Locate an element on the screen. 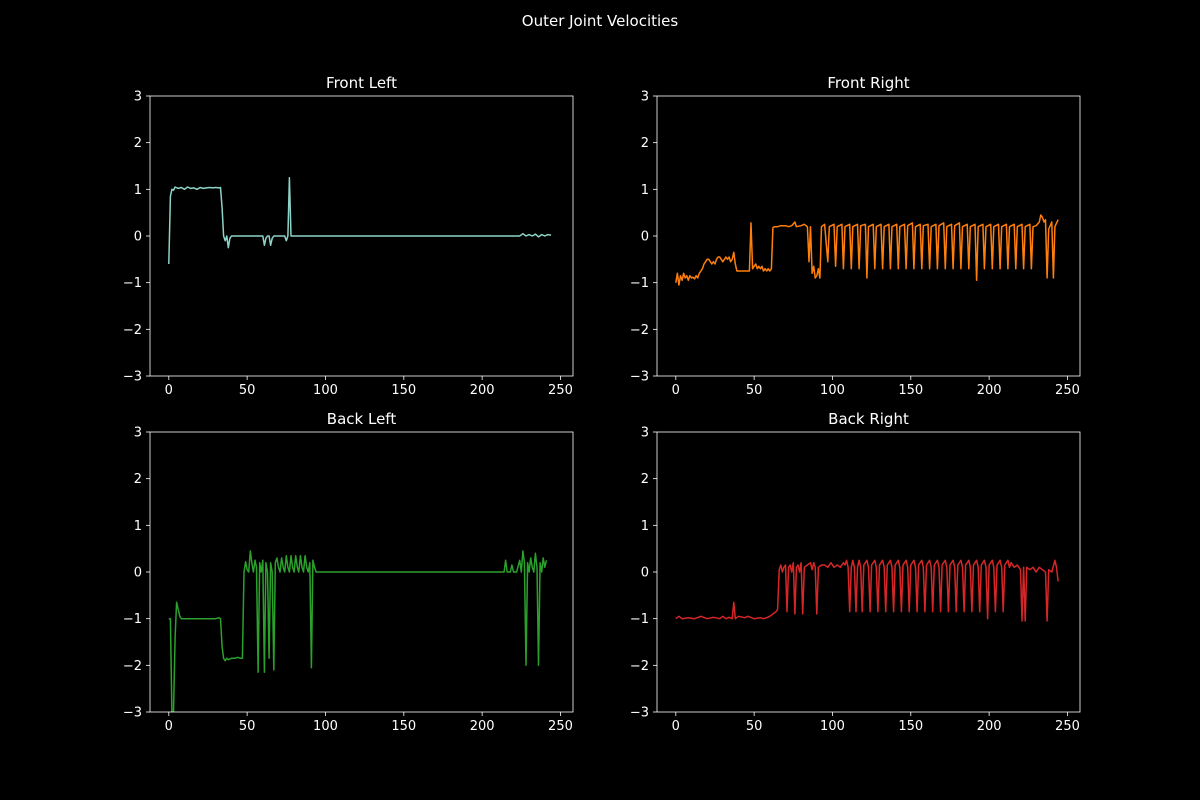  back-left-x-tick-label: 200 is located at coordinates (482, 726).